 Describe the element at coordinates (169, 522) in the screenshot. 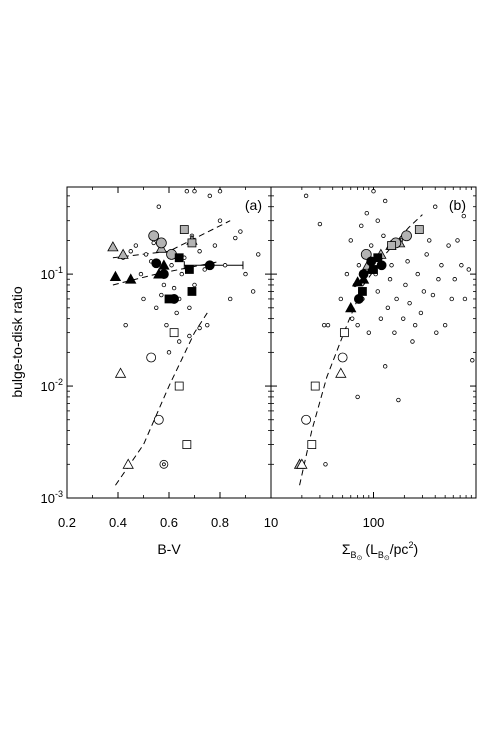

I see `x-tick-label: 0.6` at that location.